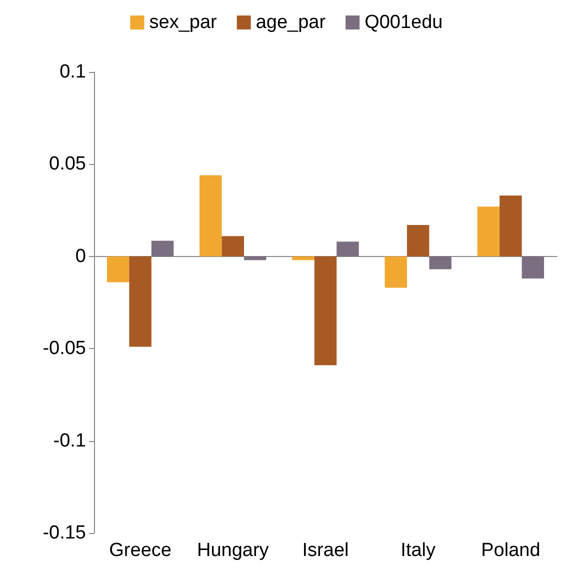 Image resolution: width=573 pixels, height=587 pixels. I want to click on x-tick-label: Greece, so click(140, 550).